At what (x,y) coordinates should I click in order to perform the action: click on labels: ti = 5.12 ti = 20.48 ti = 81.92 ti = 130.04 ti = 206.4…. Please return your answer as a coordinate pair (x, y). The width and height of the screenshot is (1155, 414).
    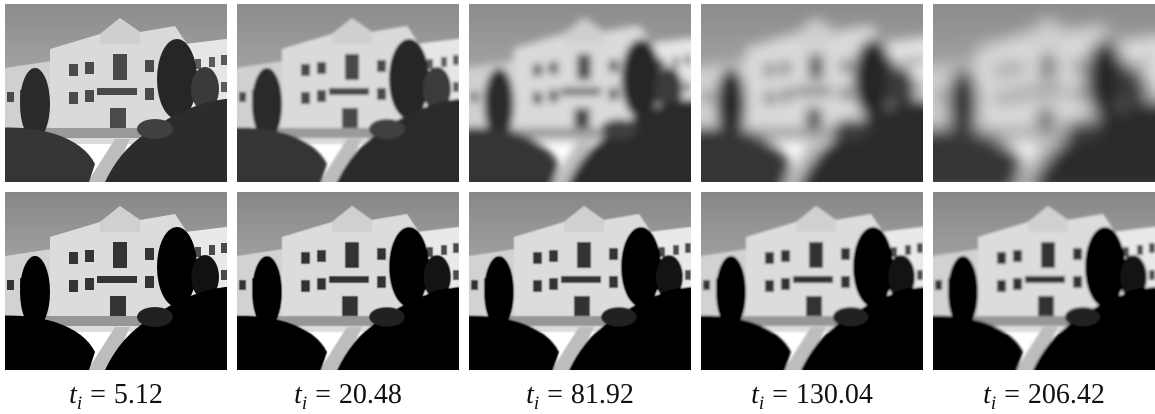
    Looking at the image, I should click on (587, 396).